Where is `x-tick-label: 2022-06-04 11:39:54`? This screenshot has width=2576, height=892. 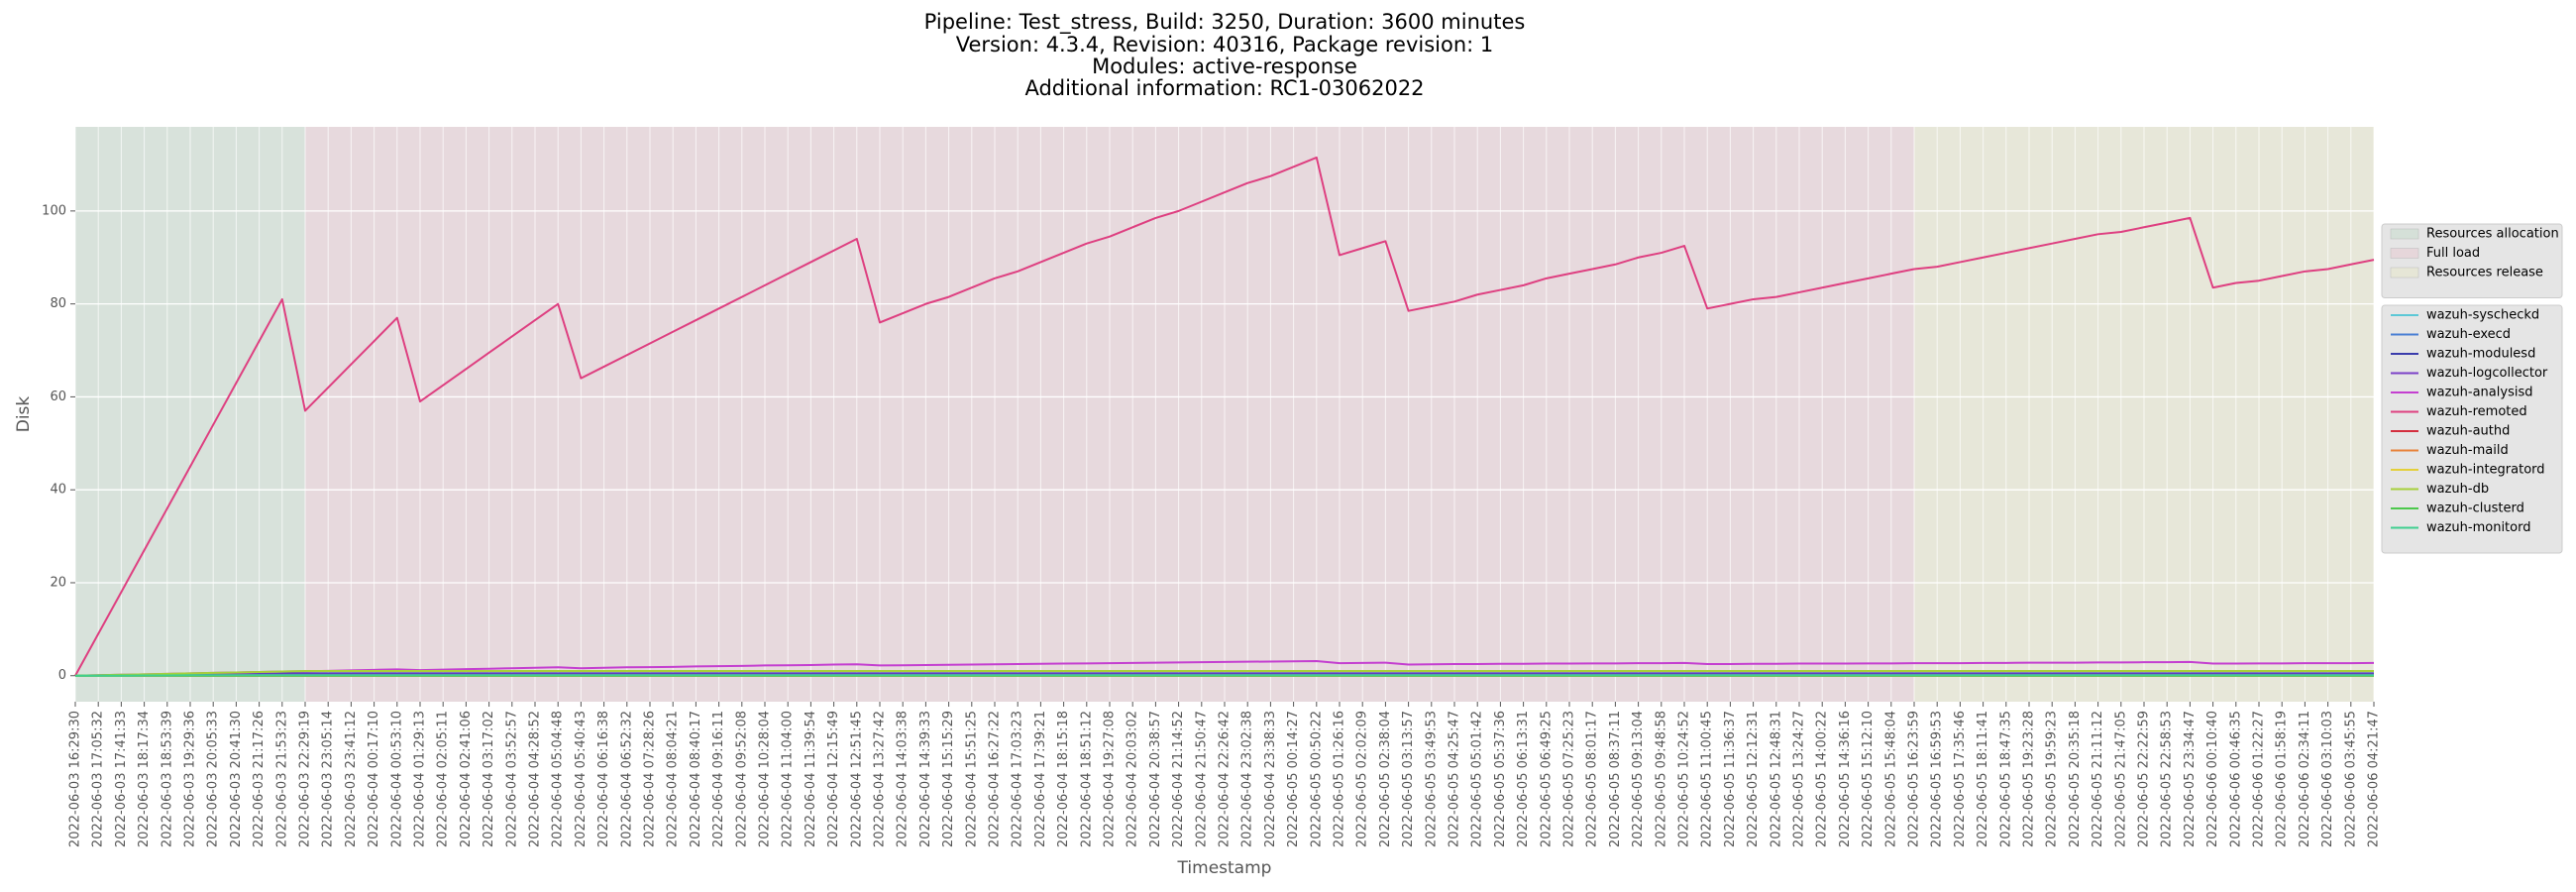
x-tick-label: 2022-06-04 11:39:54 is located at coordinates (811, 779).